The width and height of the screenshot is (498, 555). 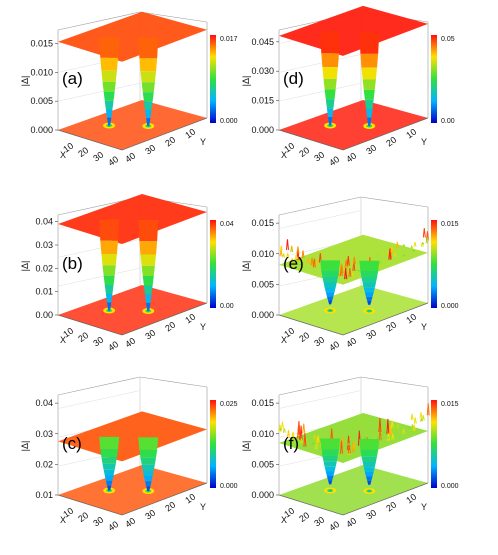 I want to click on colorbar, so click(x=213, y=264).